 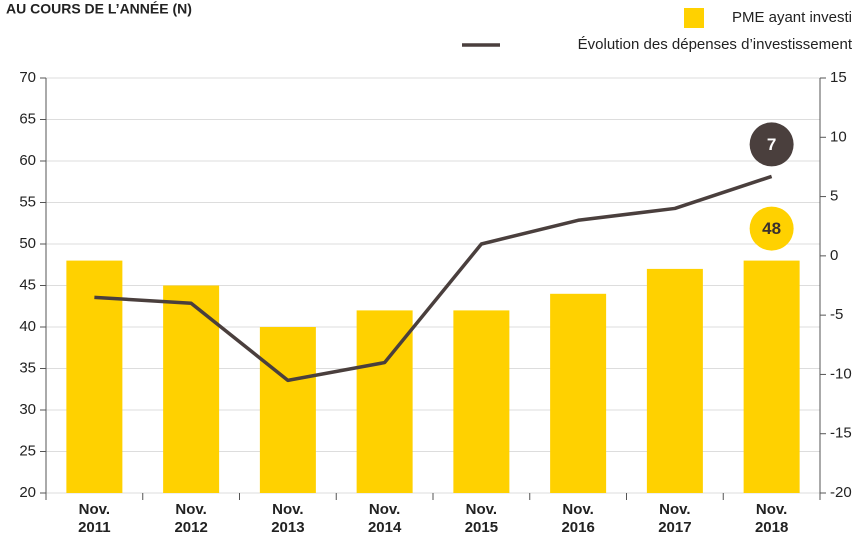 I want to click on x-tick-label: Nov. 2015, so click(x=481, y=518).